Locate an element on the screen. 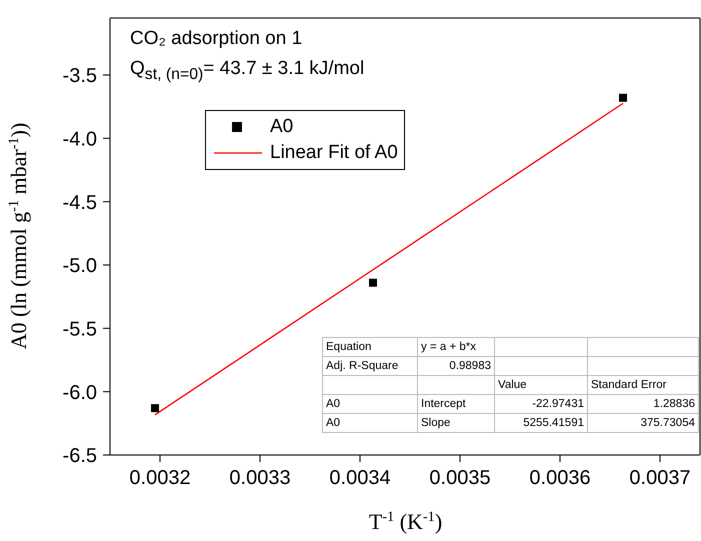 Image resolution: width=701 pixels, height=541 pixels. text: CO₂ adsorption on 1 is located at coordinates (217, 39).